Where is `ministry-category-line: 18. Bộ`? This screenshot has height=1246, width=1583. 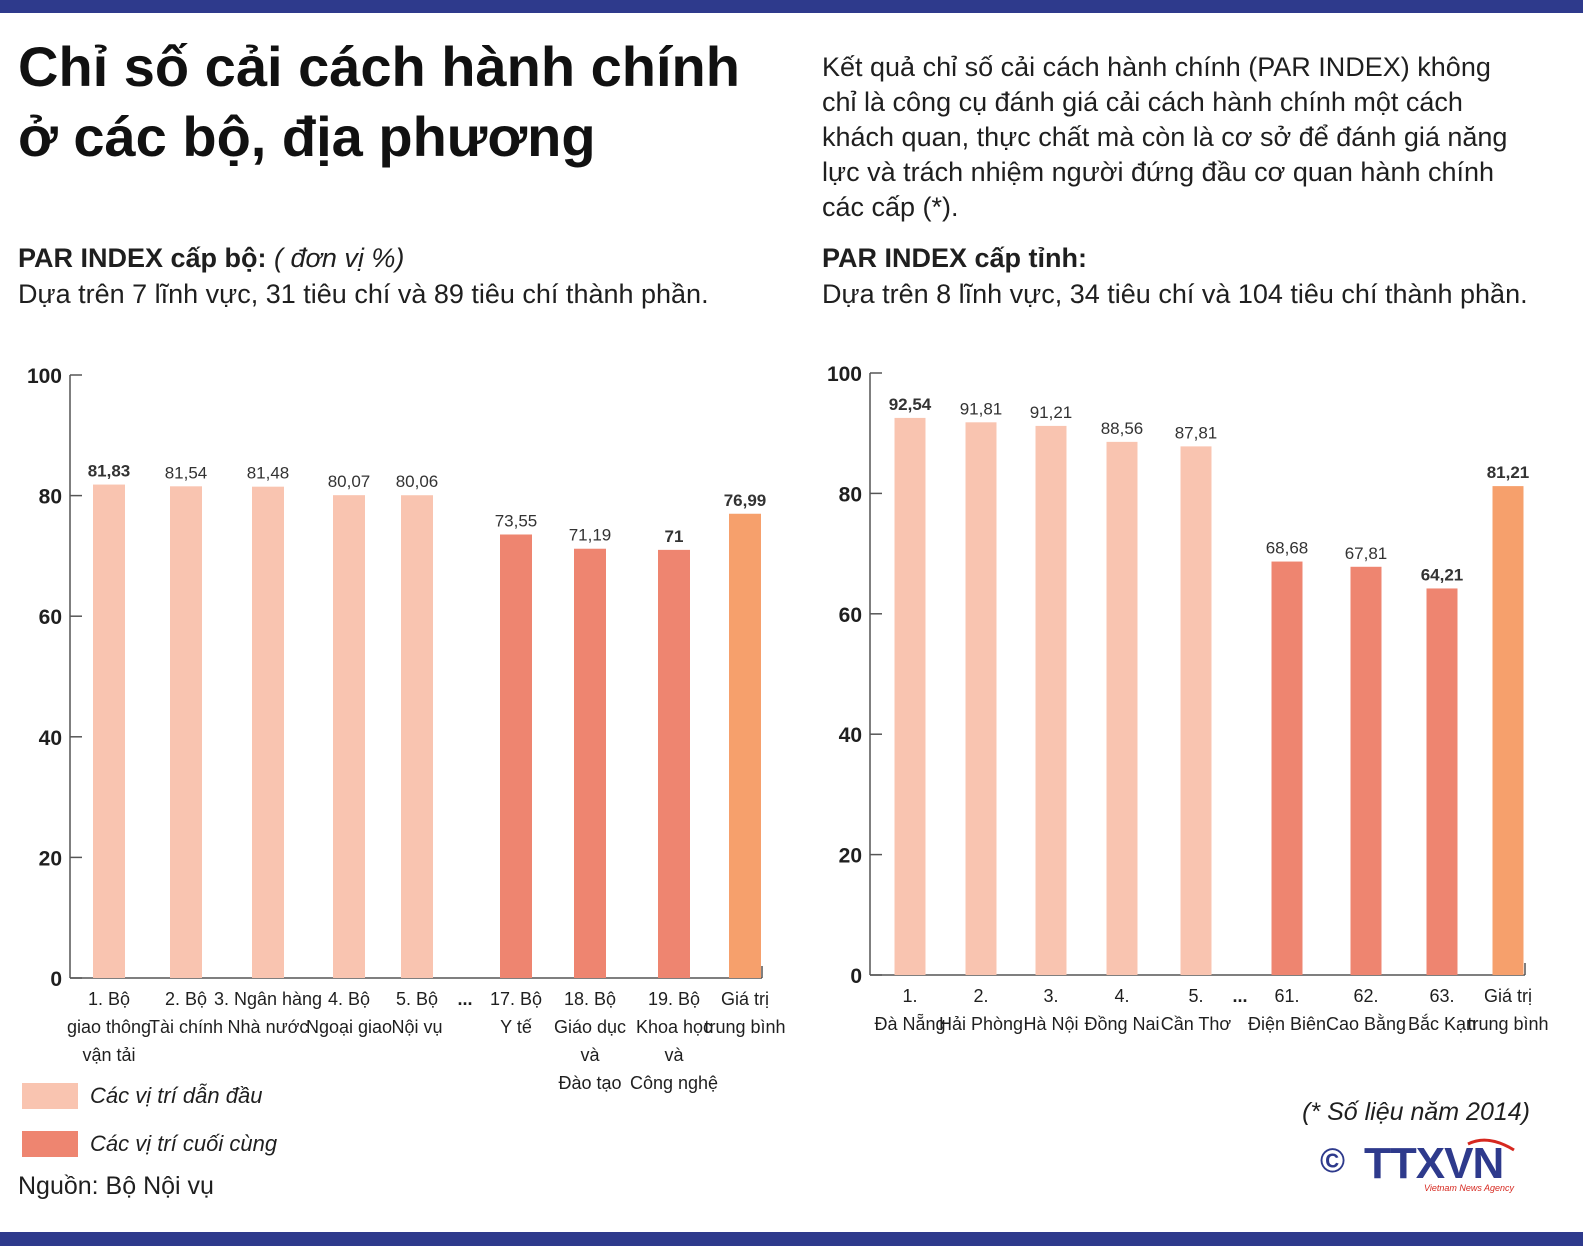
ministry-category-line: 18. Bộ is located at coordinates (590, 999).